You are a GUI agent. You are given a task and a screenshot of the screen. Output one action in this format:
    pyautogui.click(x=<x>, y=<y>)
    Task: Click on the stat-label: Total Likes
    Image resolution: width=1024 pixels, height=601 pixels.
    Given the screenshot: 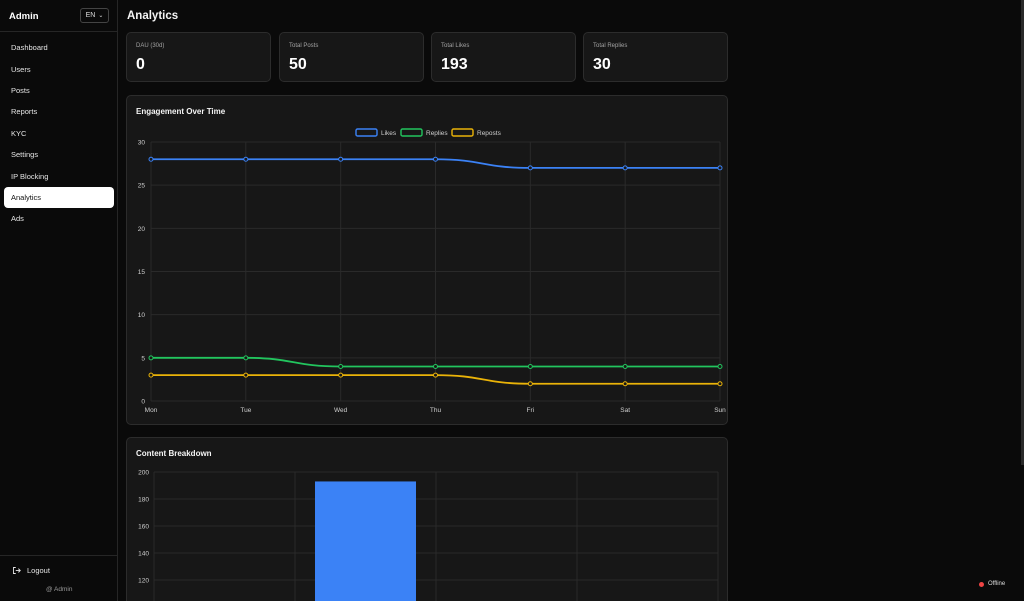 What is the action you would take?
    pyautogui.click(x=455, y=46)
    